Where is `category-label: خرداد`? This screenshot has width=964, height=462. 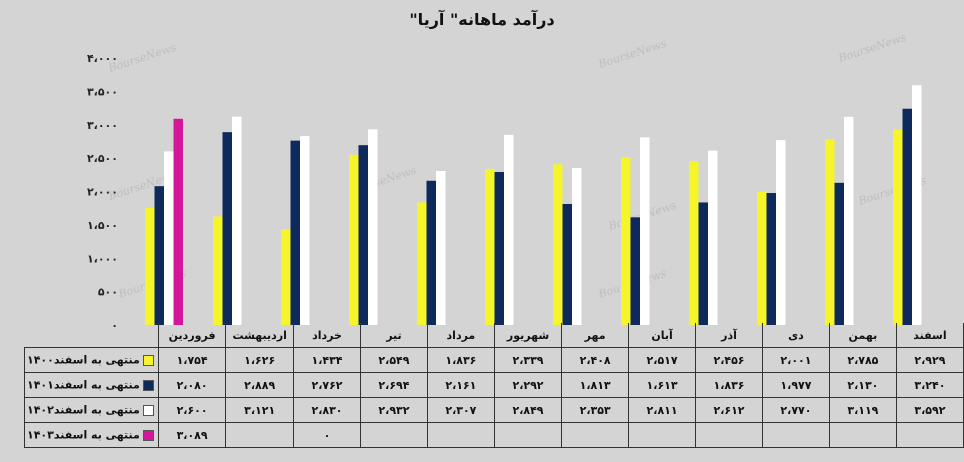 category-label: خرداد is located at coordinates (327, 335).